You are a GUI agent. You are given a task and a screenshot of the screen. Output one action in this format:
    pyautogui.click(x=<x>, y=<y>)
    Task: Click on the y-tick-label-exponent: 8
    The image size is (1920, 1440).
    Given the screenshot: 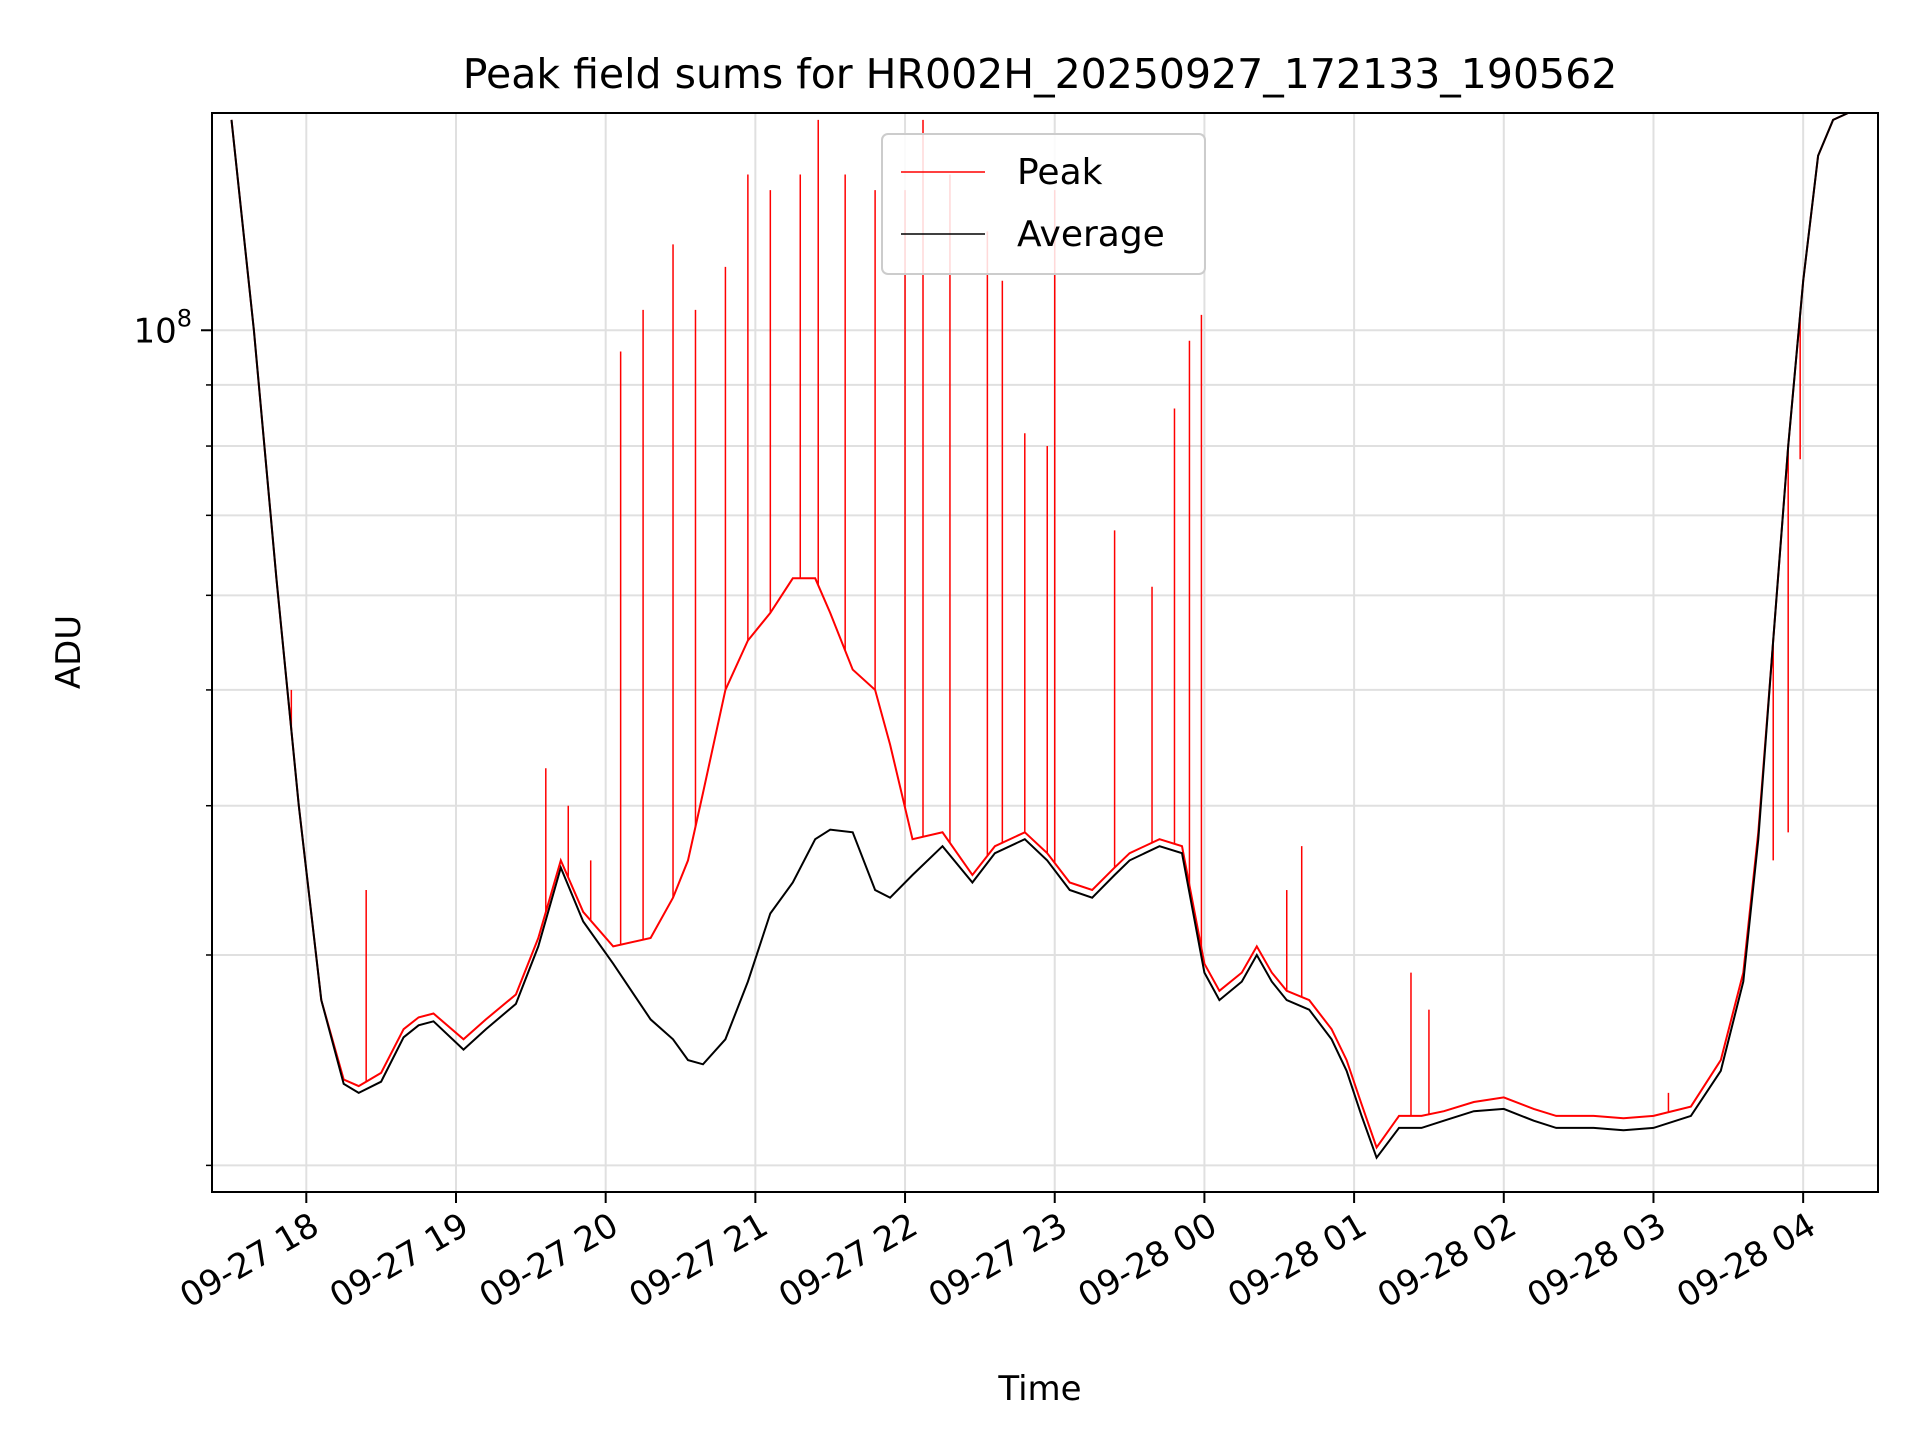 What is the action you would take?
    pyautogui.click(x=184, y=318)
    